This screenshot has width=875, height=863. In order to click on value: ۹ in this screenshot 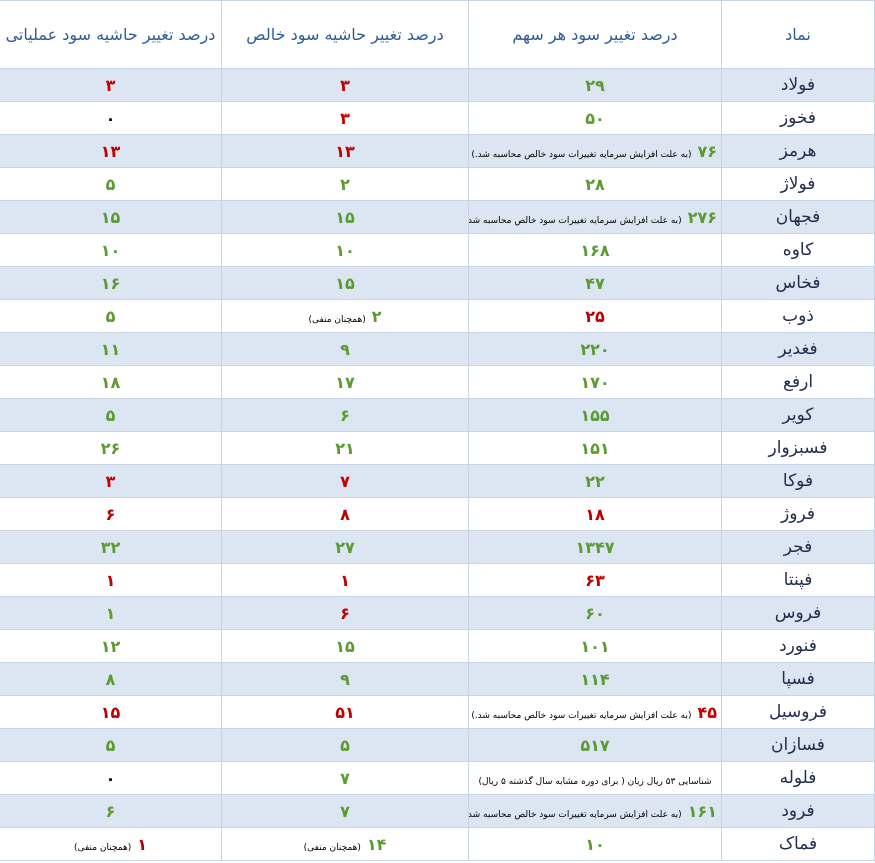, I will do `click(345, 679)`.